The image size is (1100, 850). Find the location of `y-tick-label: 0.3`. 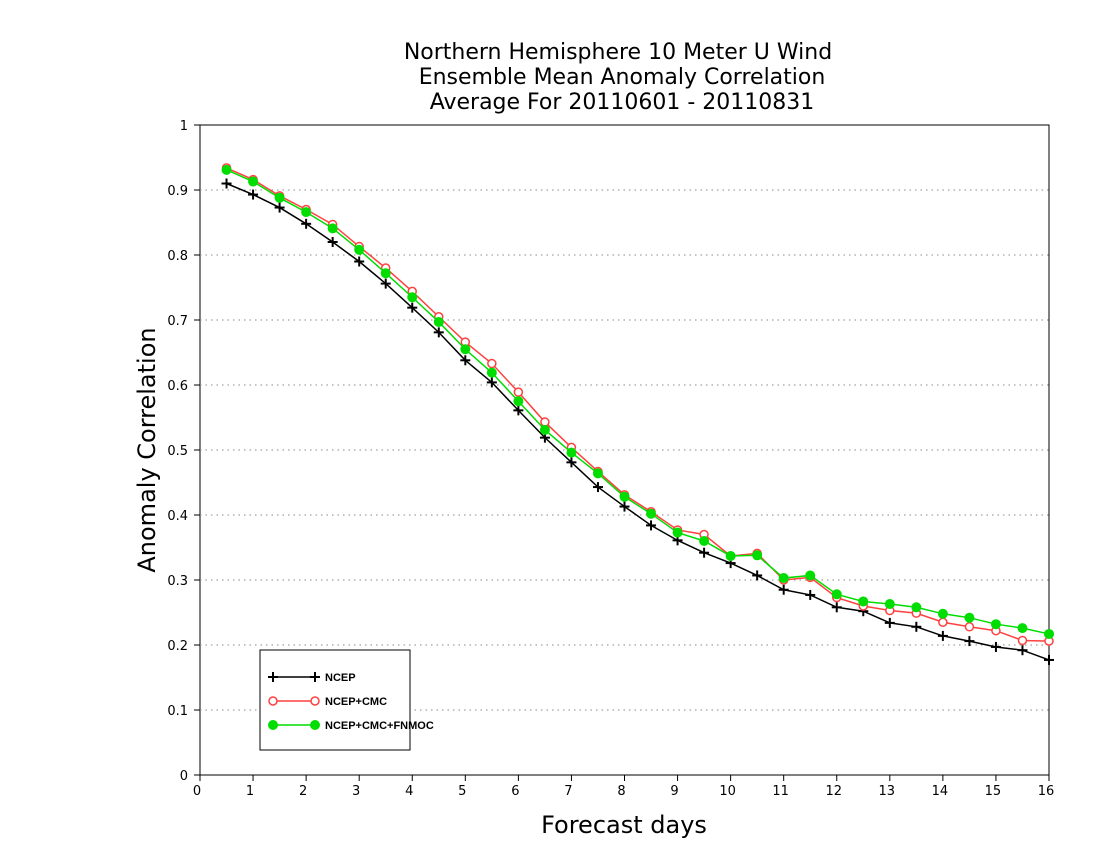

y-tick-label: 0.3 is located at coordinates (177, 581).